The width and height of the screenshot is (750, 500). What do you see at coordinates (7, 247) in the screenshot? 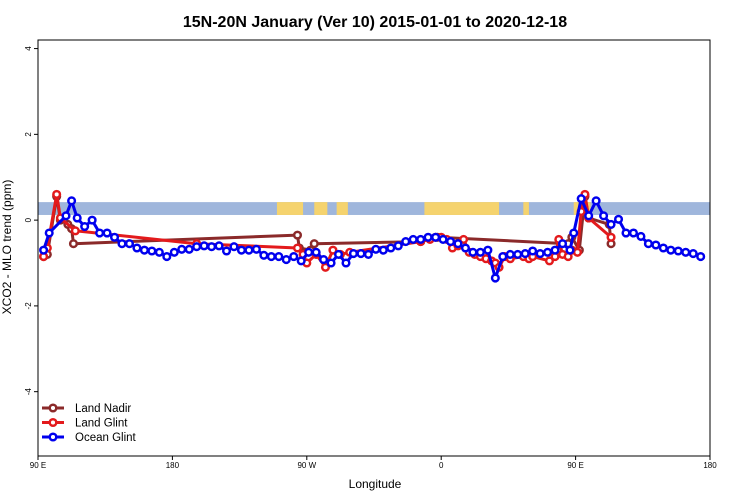
I see `y-axis-label: XCO2 - MLO trend (ppm)` at bounding box center [7, 247].